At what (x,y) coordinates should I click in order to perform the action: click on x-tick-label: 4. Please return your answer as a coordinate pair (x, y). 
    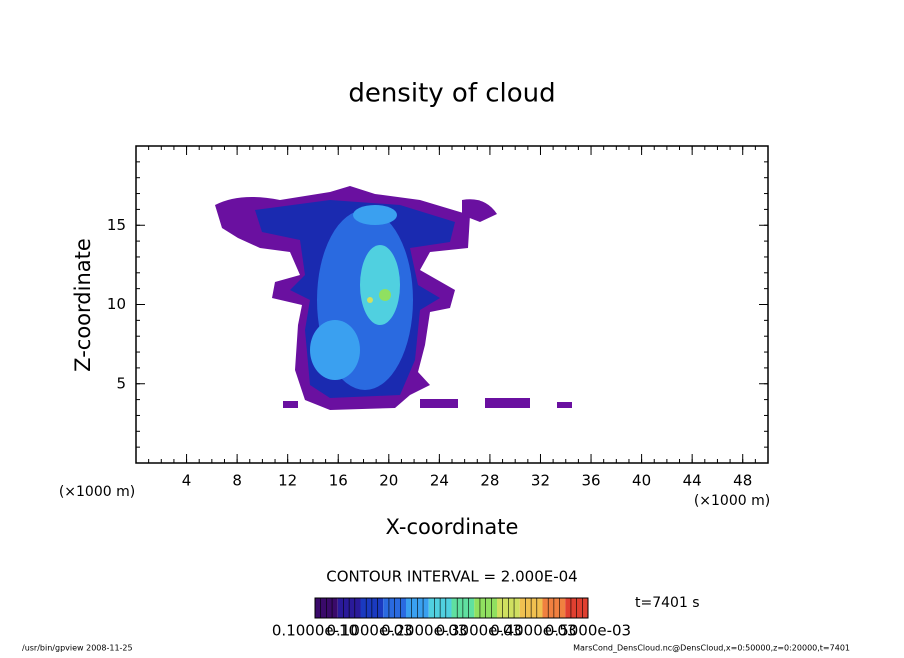
    Looking at the image, I should click on (187, 481).